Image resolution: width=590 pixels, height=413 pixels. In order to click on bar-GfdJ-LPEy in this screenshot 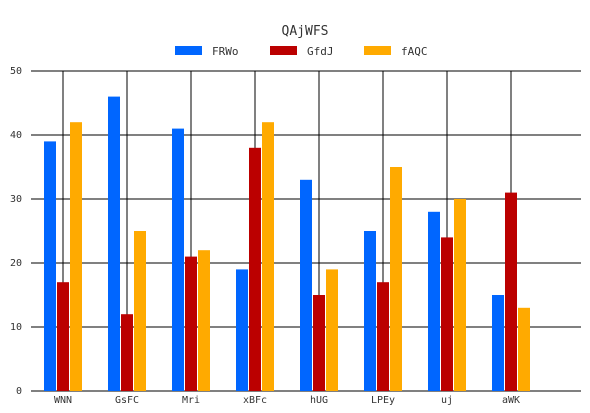, I will do `click(383, 336)`.